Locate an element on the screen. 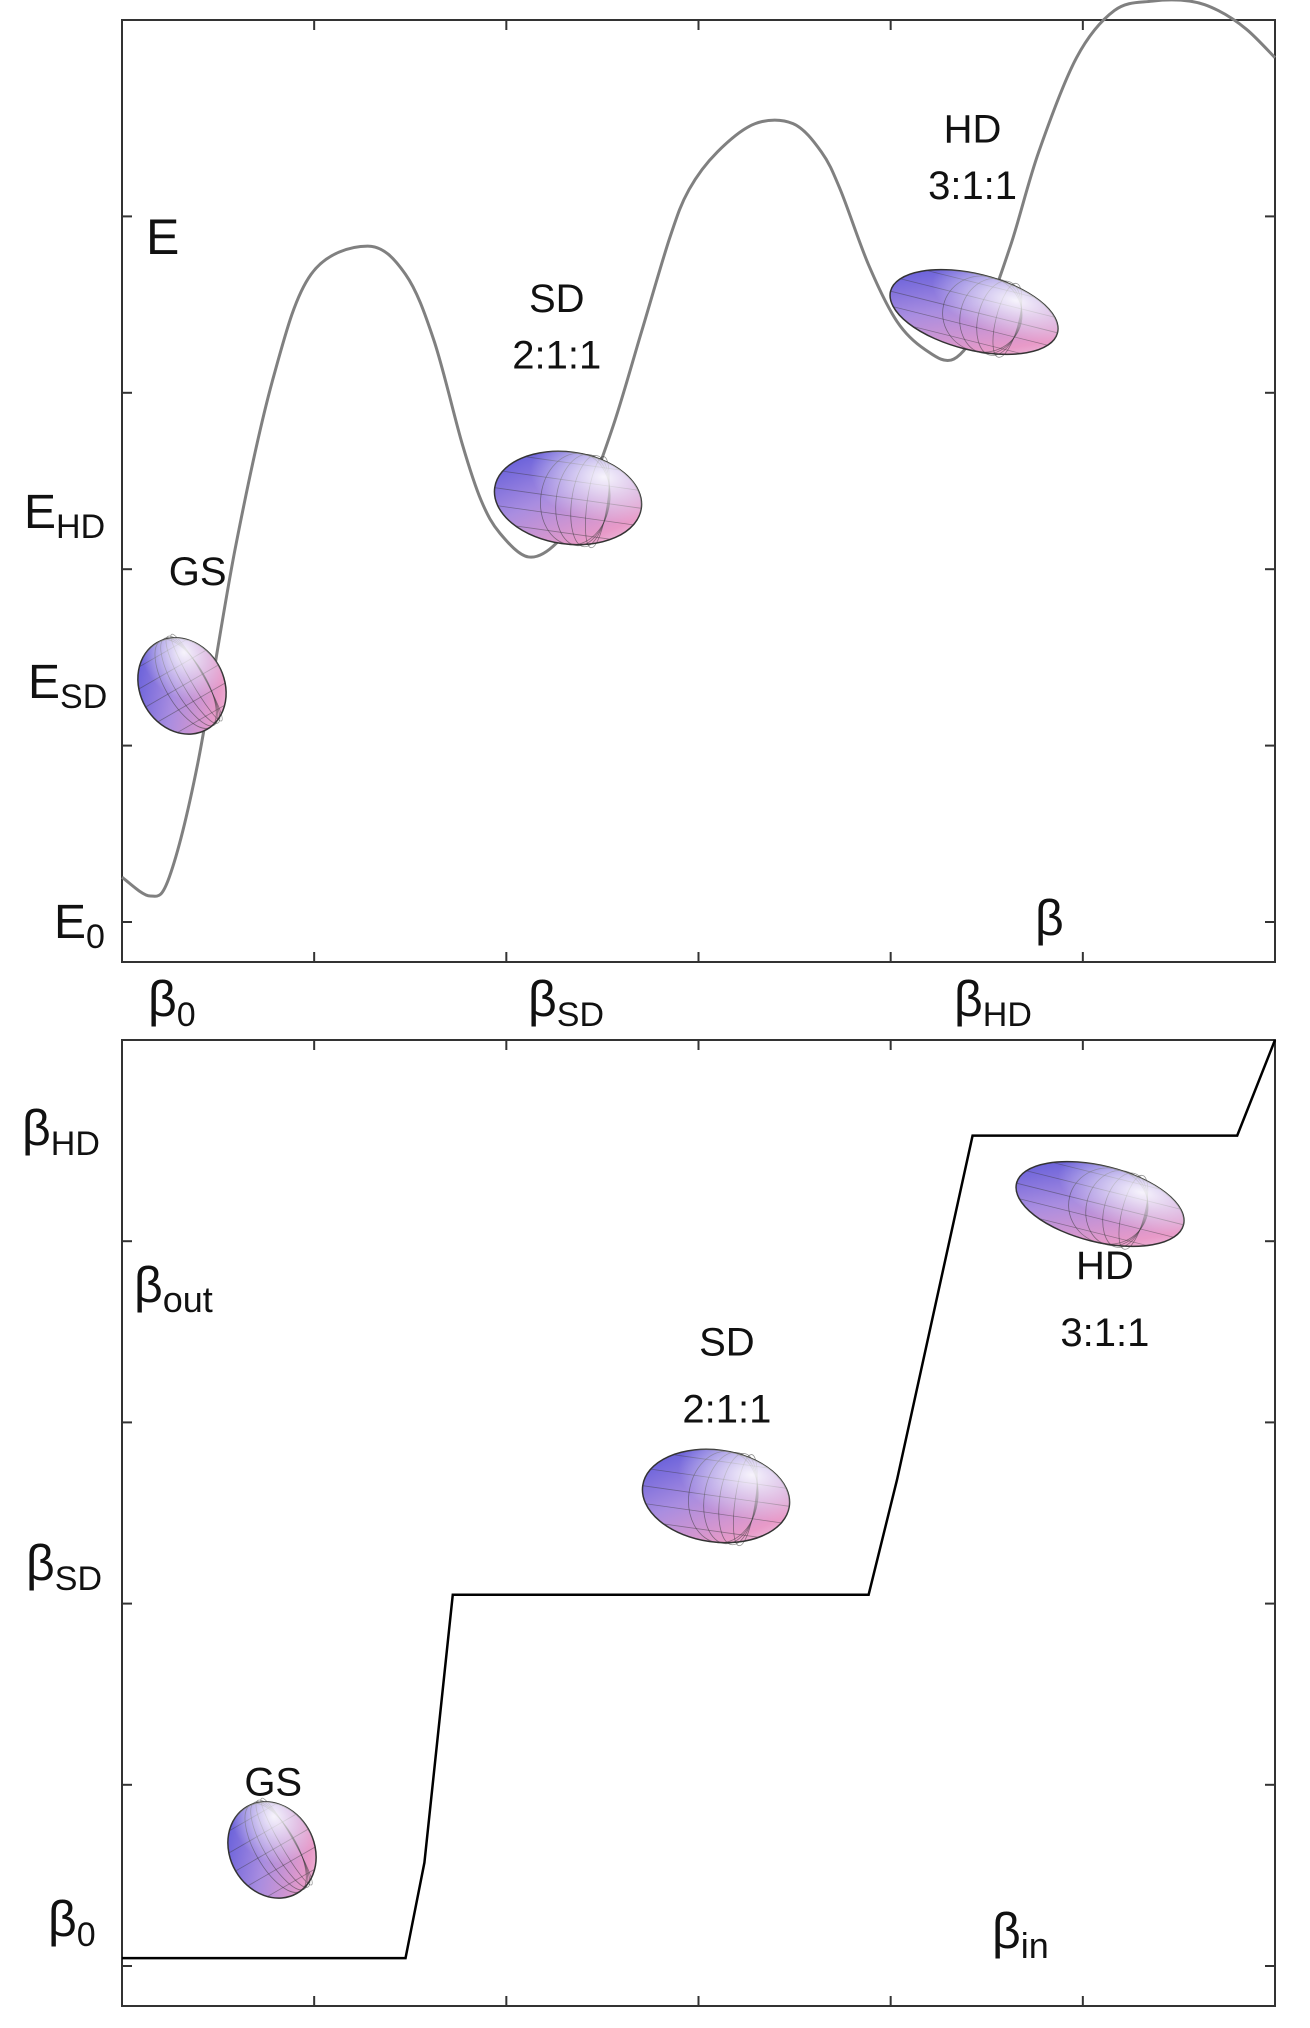  x-tick-label-beta-sd: βSD is located at coordinates (566, 1002).